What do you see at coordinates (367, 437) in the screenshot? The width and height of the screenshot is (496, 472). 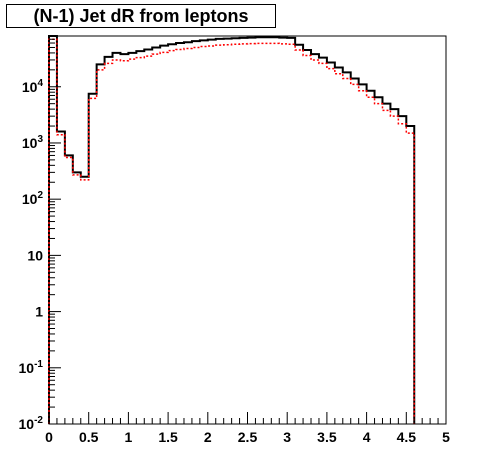 I see `x-tick-label: 4` at bounding box center [367, 437].